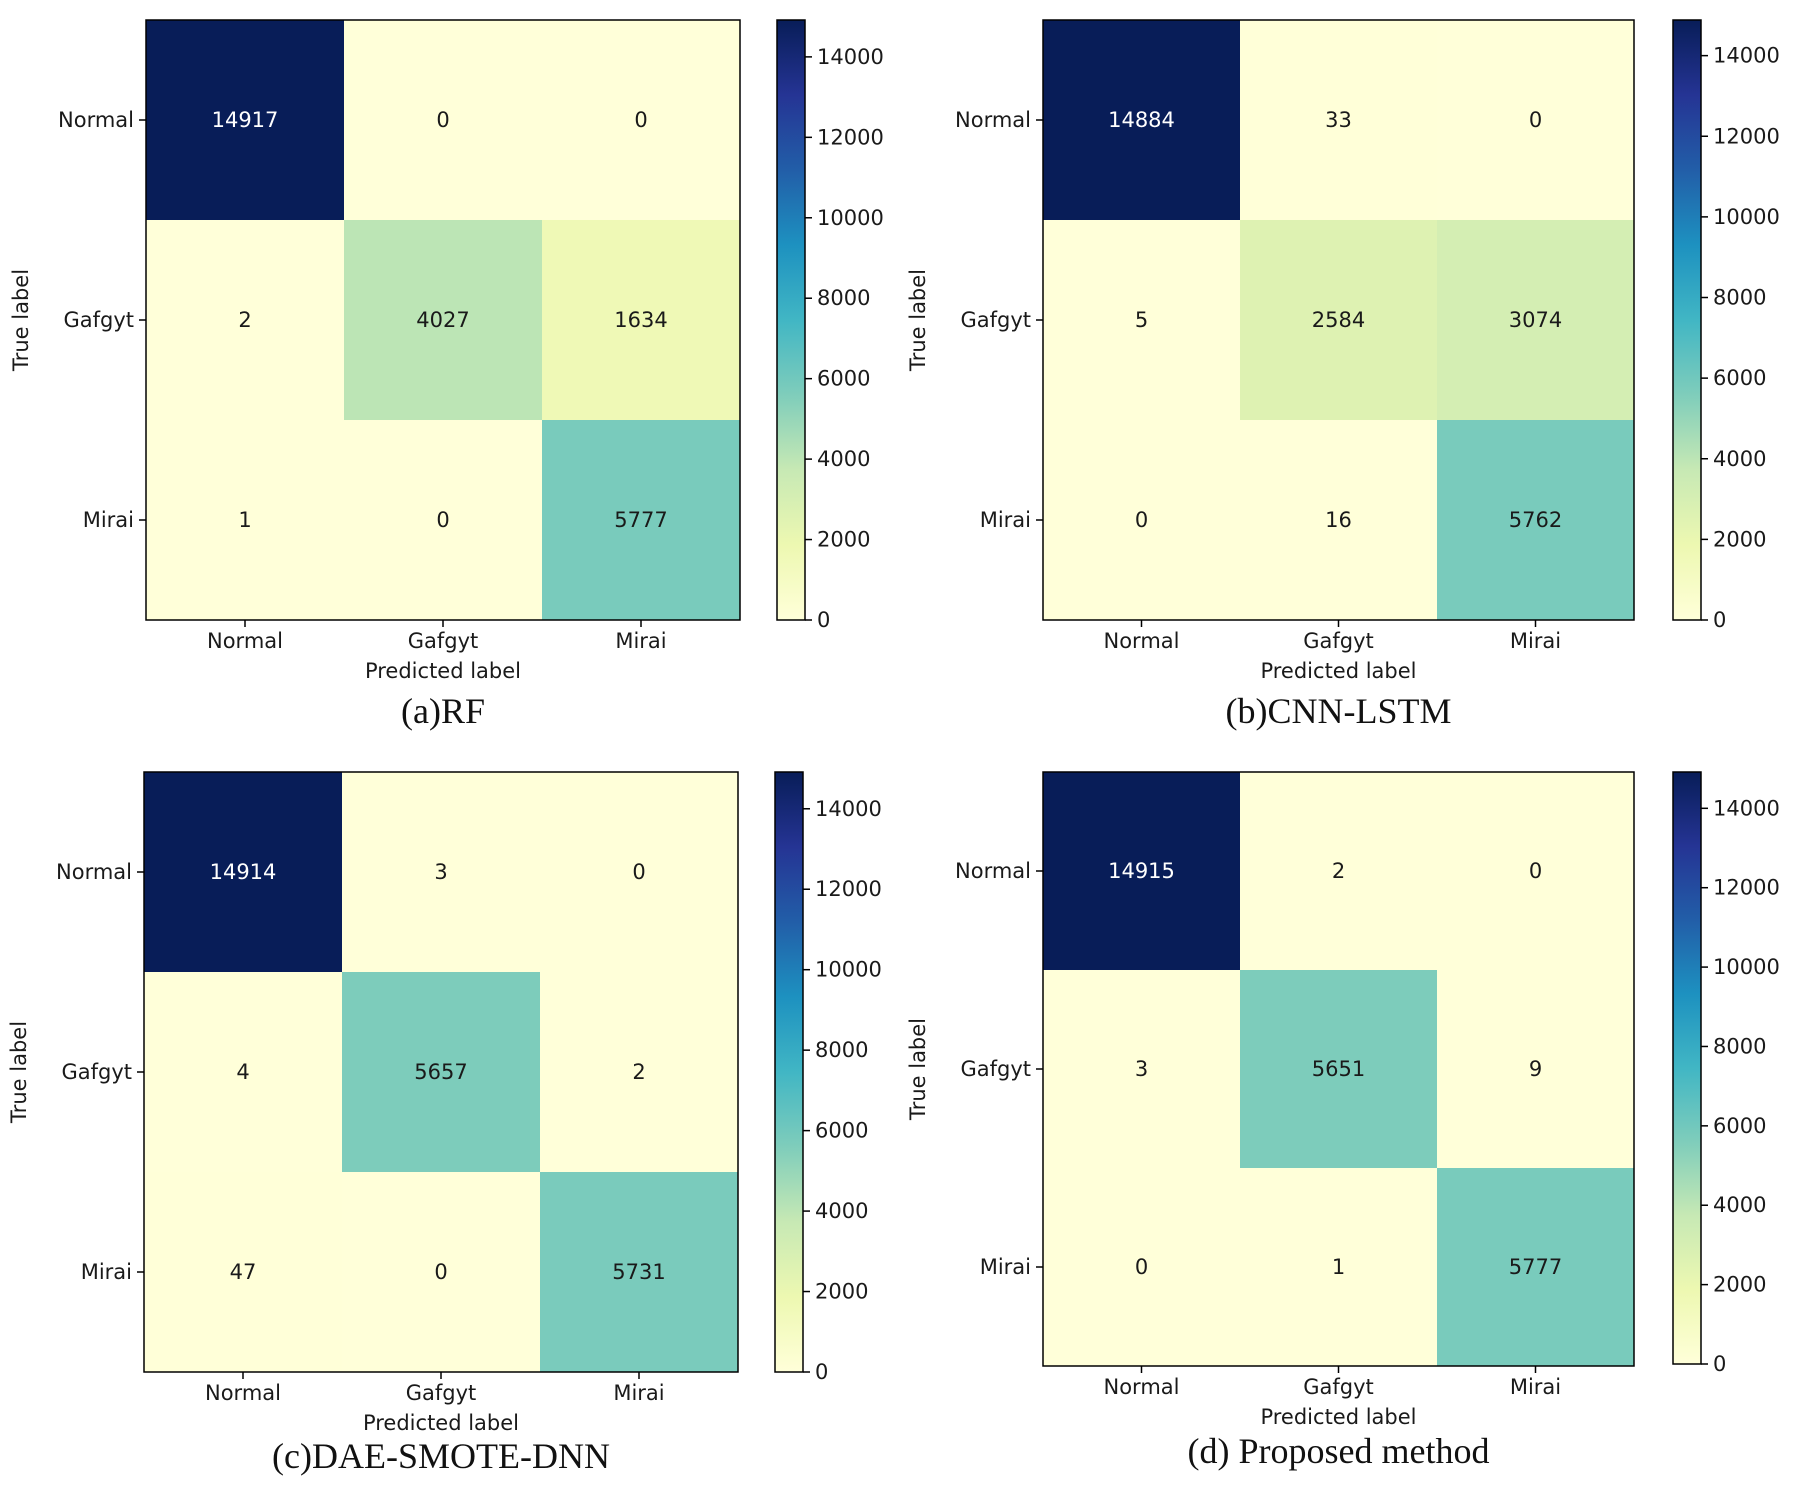  Describe the element at coordinates (1339, 1451) in the screenshot. I see `panel-caption: (d) Proposed method` at that location.